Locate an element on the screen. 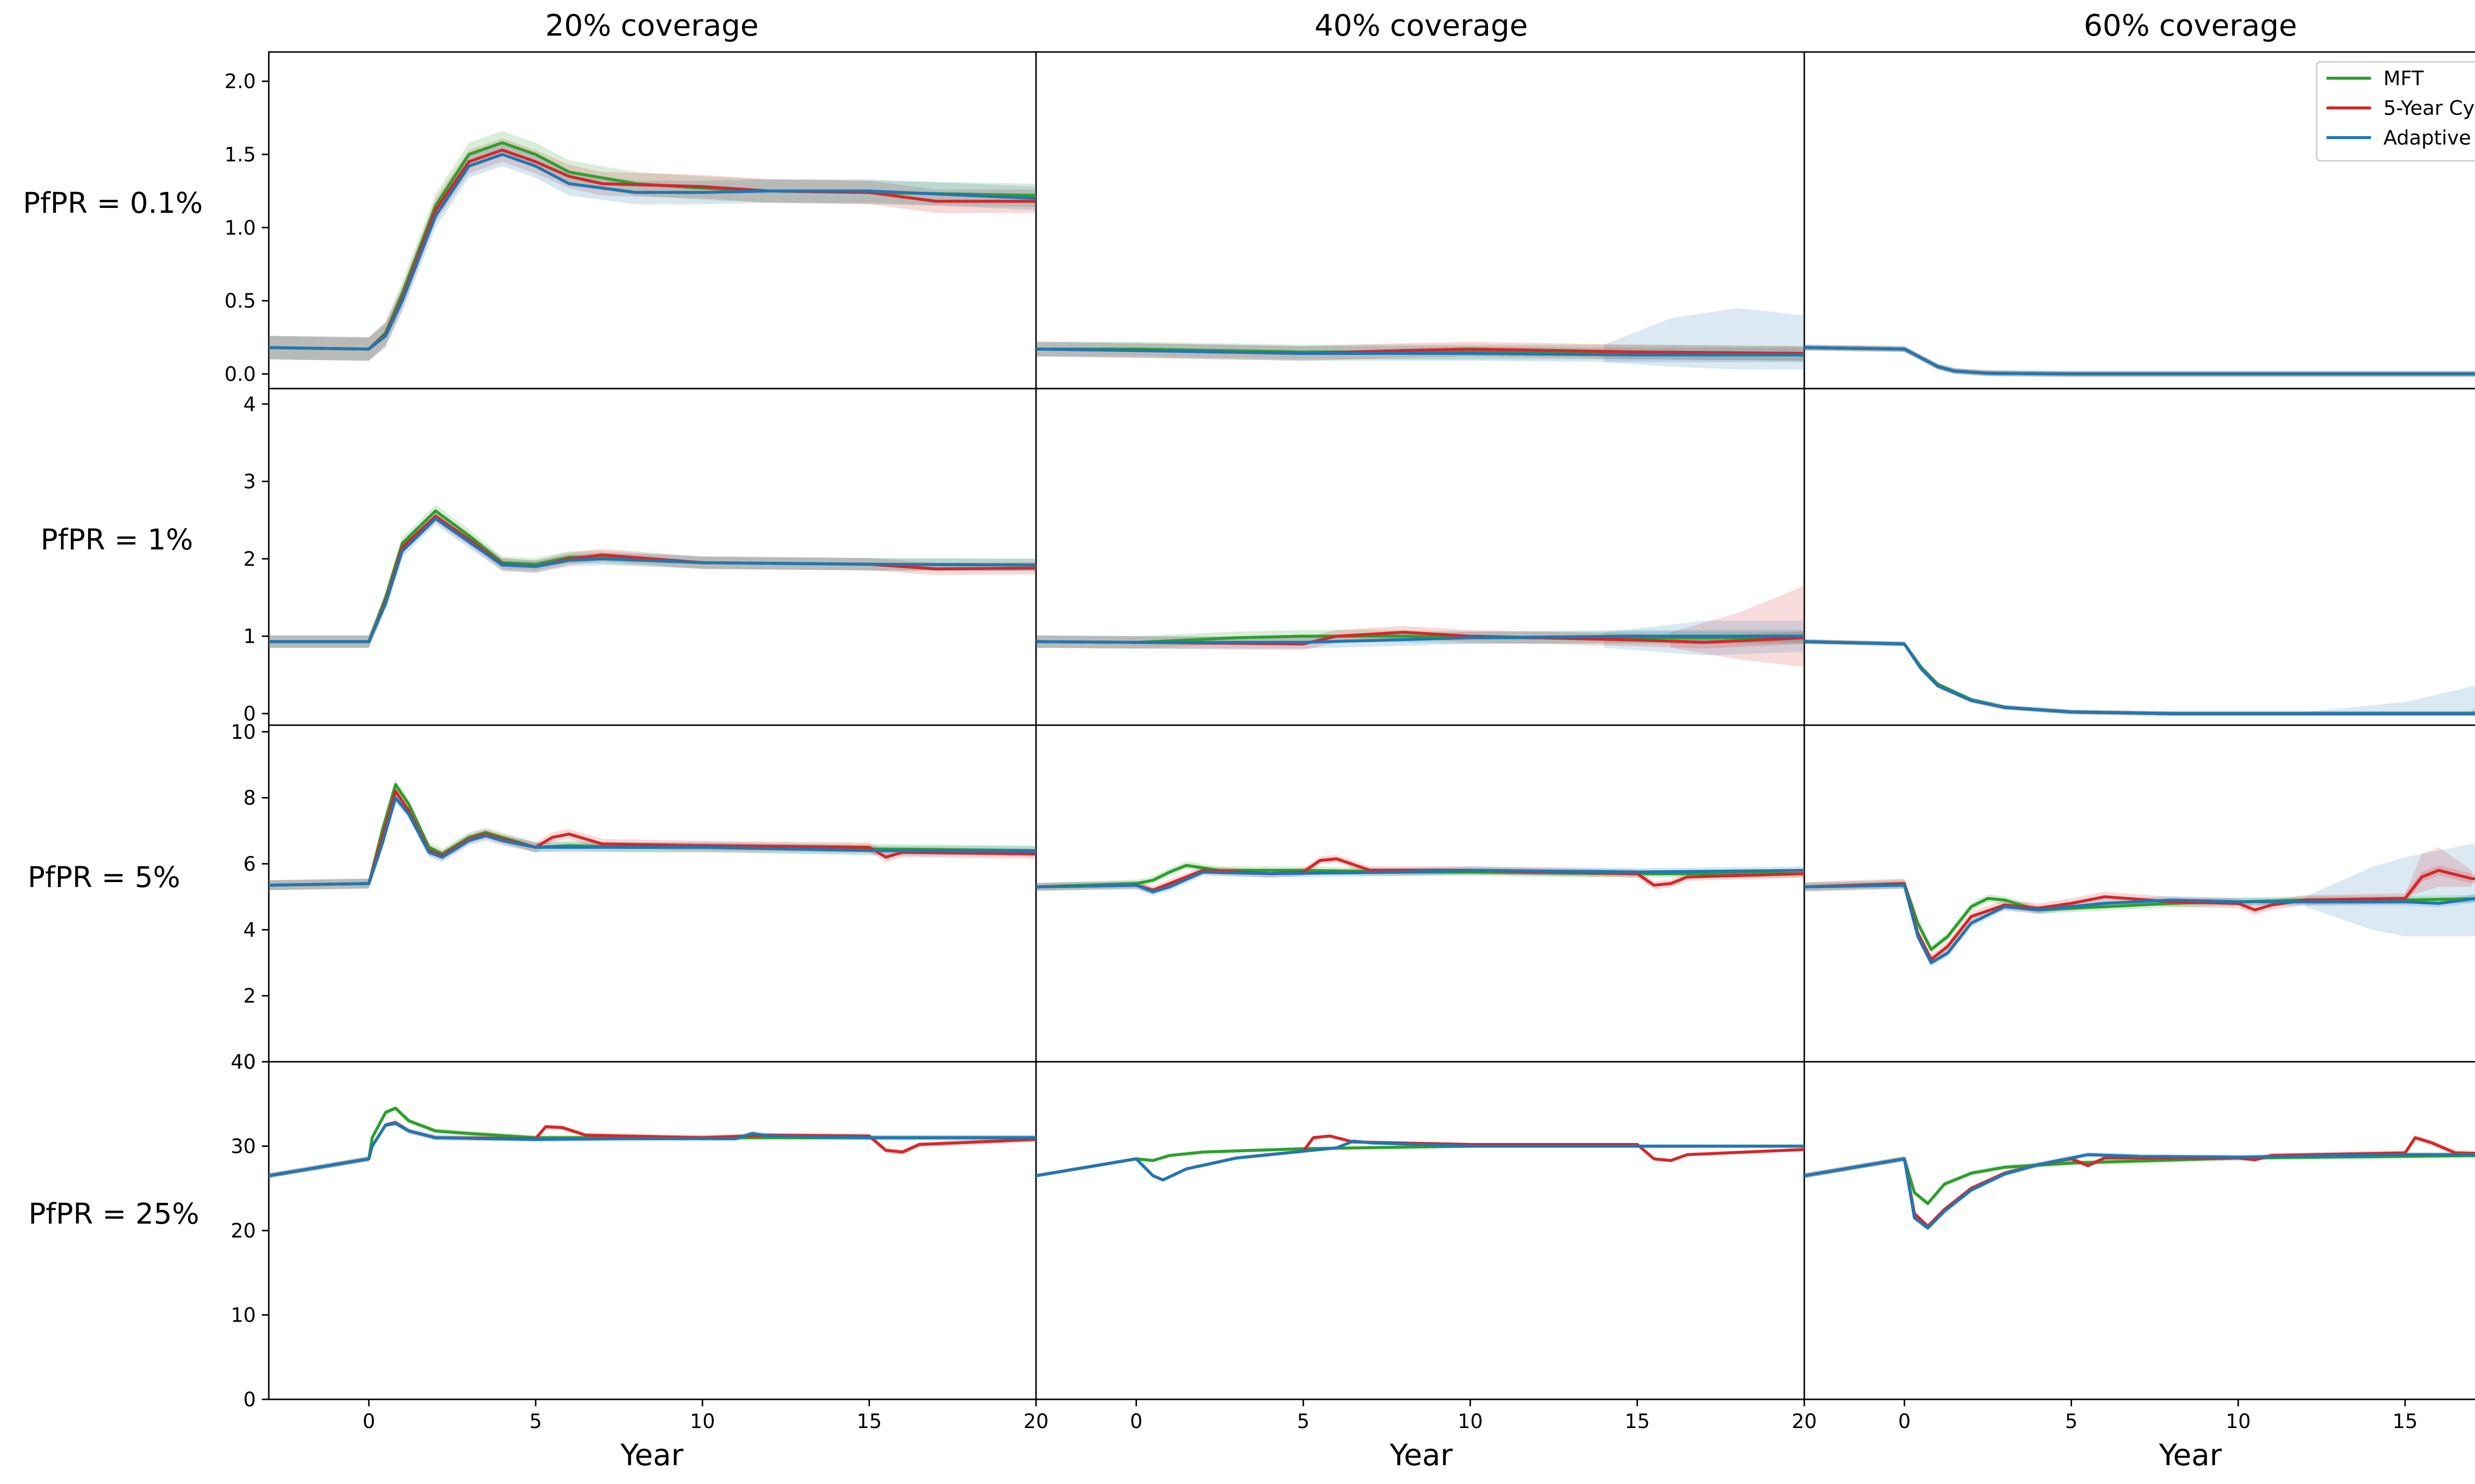  ytick-label-row2-4: 4 is located at coordinates (250, 404).